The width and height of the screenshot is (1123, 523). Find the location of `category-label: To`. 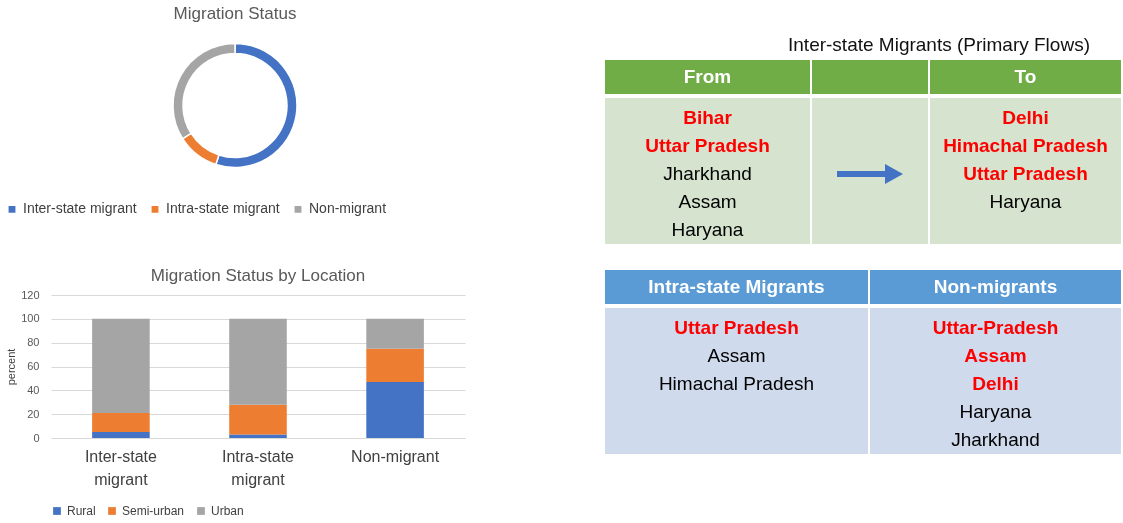

category-label: To is located at coordinates (1026, 77).